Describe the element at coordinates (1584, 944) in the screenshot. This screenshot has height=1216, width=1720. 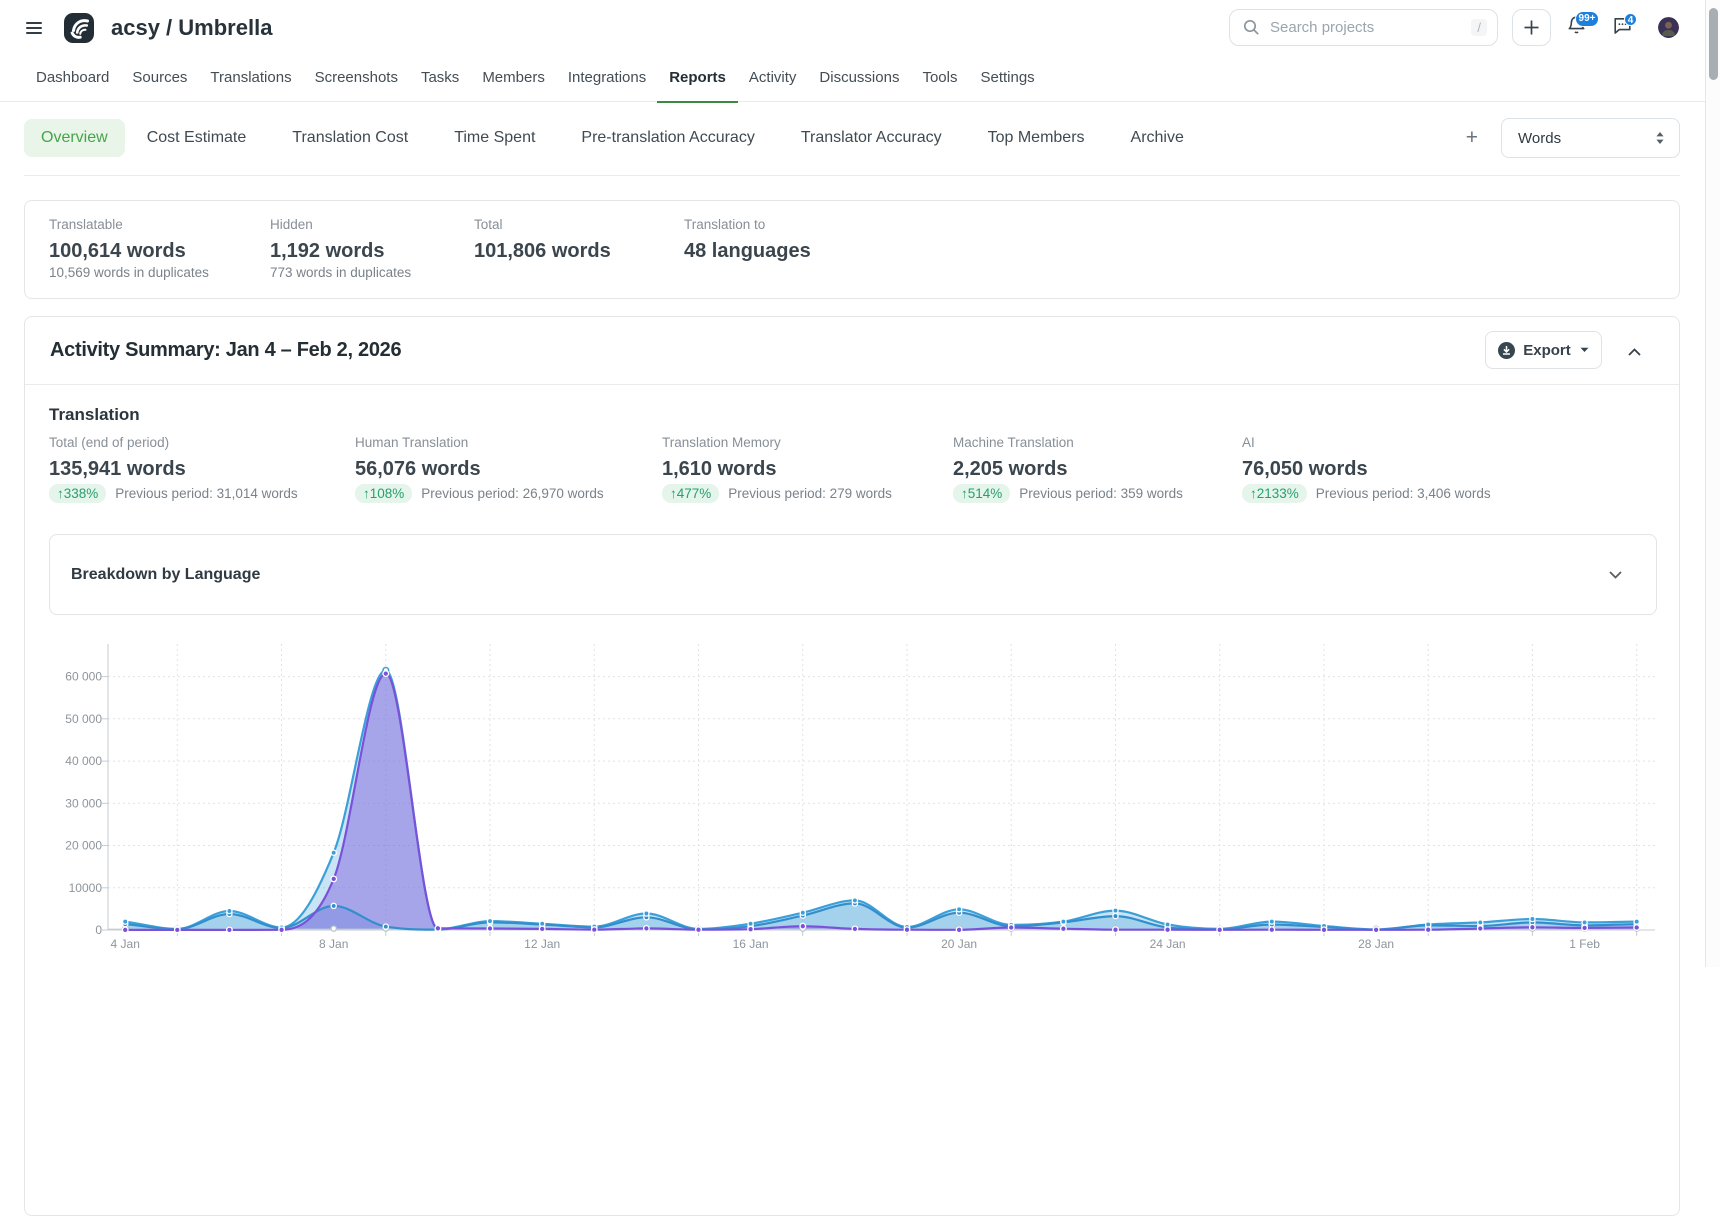
I see `svg-text: 1 Feb` at that location.